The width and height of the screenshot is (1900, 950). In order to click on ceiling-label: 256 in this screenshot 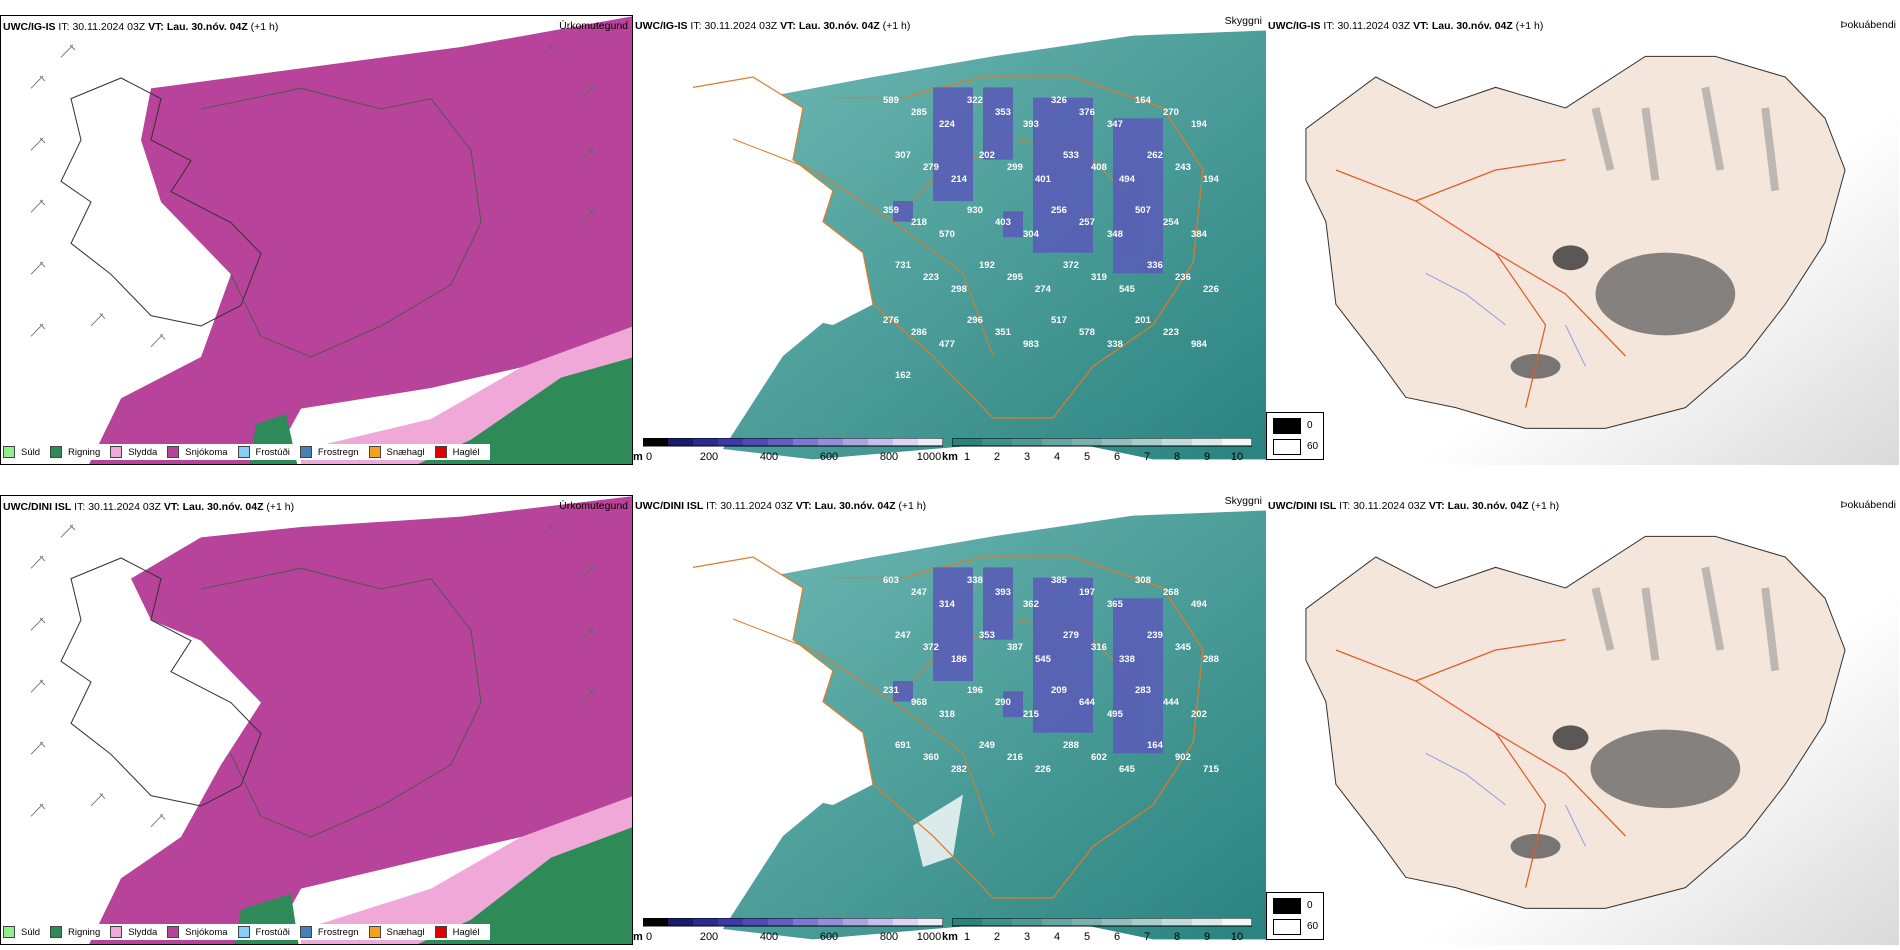, I will do `click(1059, 210)`.